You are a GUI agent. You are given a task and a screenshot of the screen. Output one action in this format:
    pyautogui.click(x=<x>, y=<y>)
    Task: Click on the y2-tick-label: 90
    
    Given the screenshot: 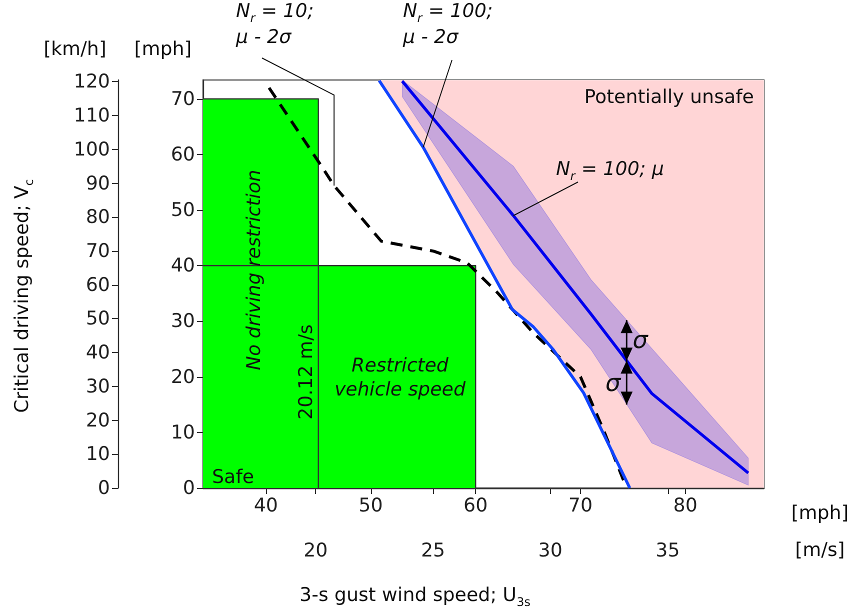 What is the action you would take?
    pyautogui.click(x=98, y=183)
    